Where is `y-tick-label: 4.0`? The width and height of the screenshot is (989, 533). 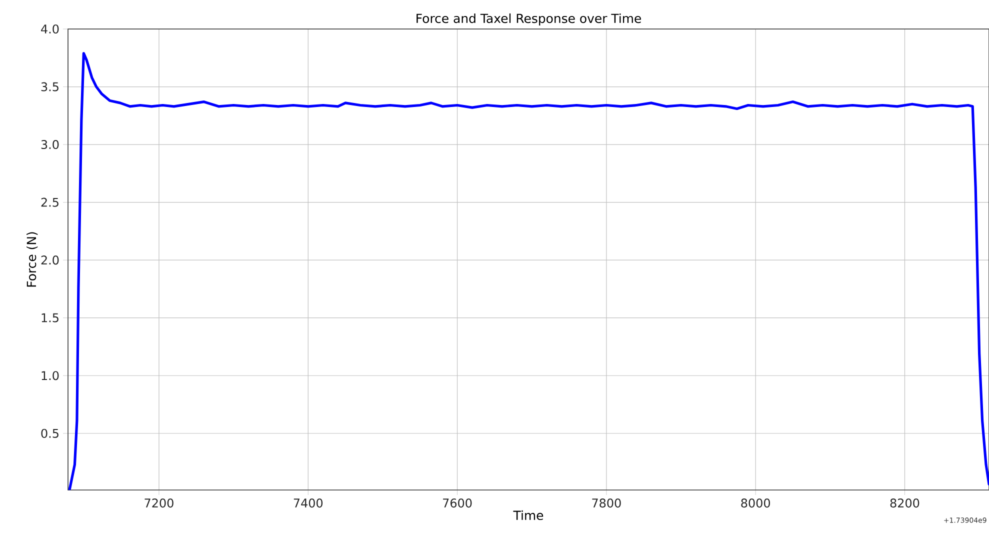 y-tick-label: 4.0 is located at coordinates (50, 29).